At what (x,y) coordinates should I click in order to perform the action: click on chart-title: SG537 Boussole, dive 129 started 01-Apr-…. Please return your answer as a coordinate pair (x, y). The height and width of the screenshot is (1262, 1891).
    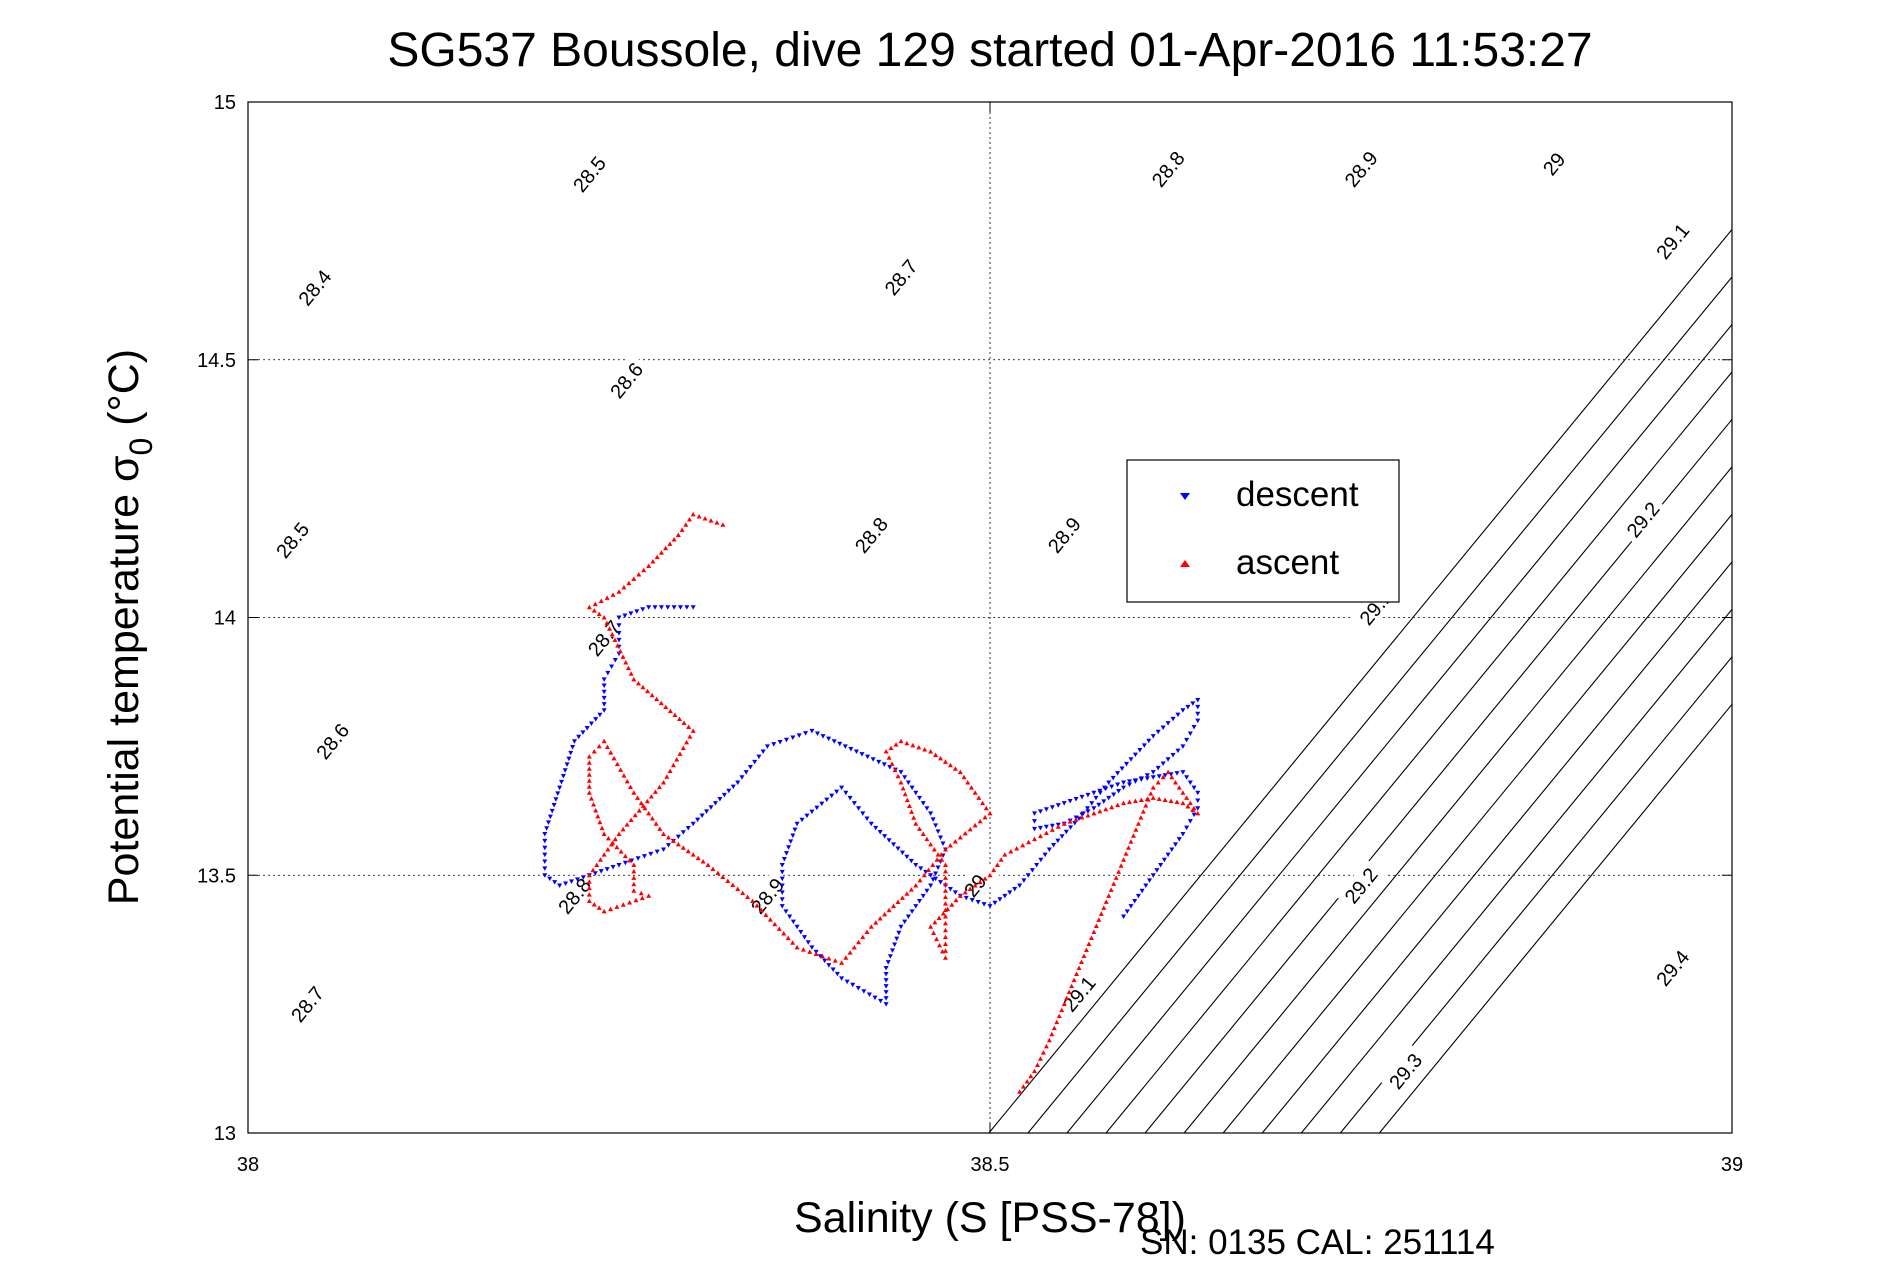
    Looking at the image, I should click on (989, 50).